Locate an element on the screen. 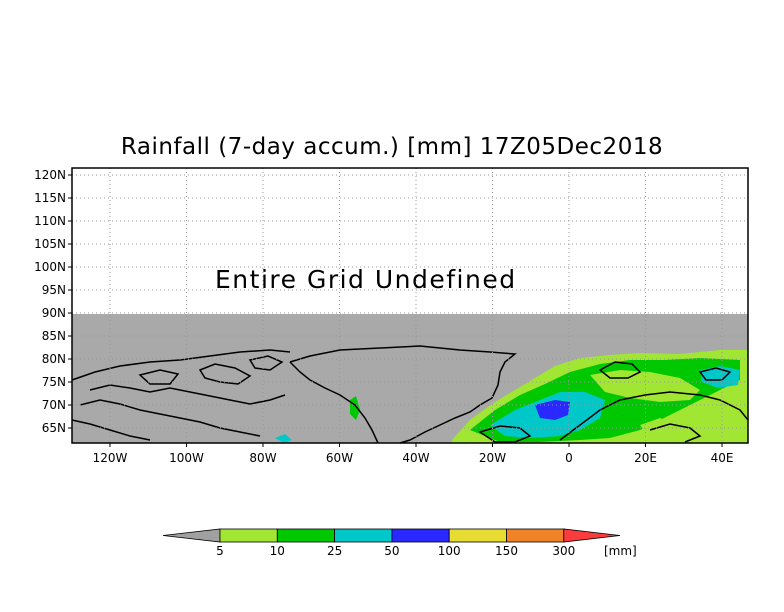  latitude-label: 90N is located at coordinates (54, 313).